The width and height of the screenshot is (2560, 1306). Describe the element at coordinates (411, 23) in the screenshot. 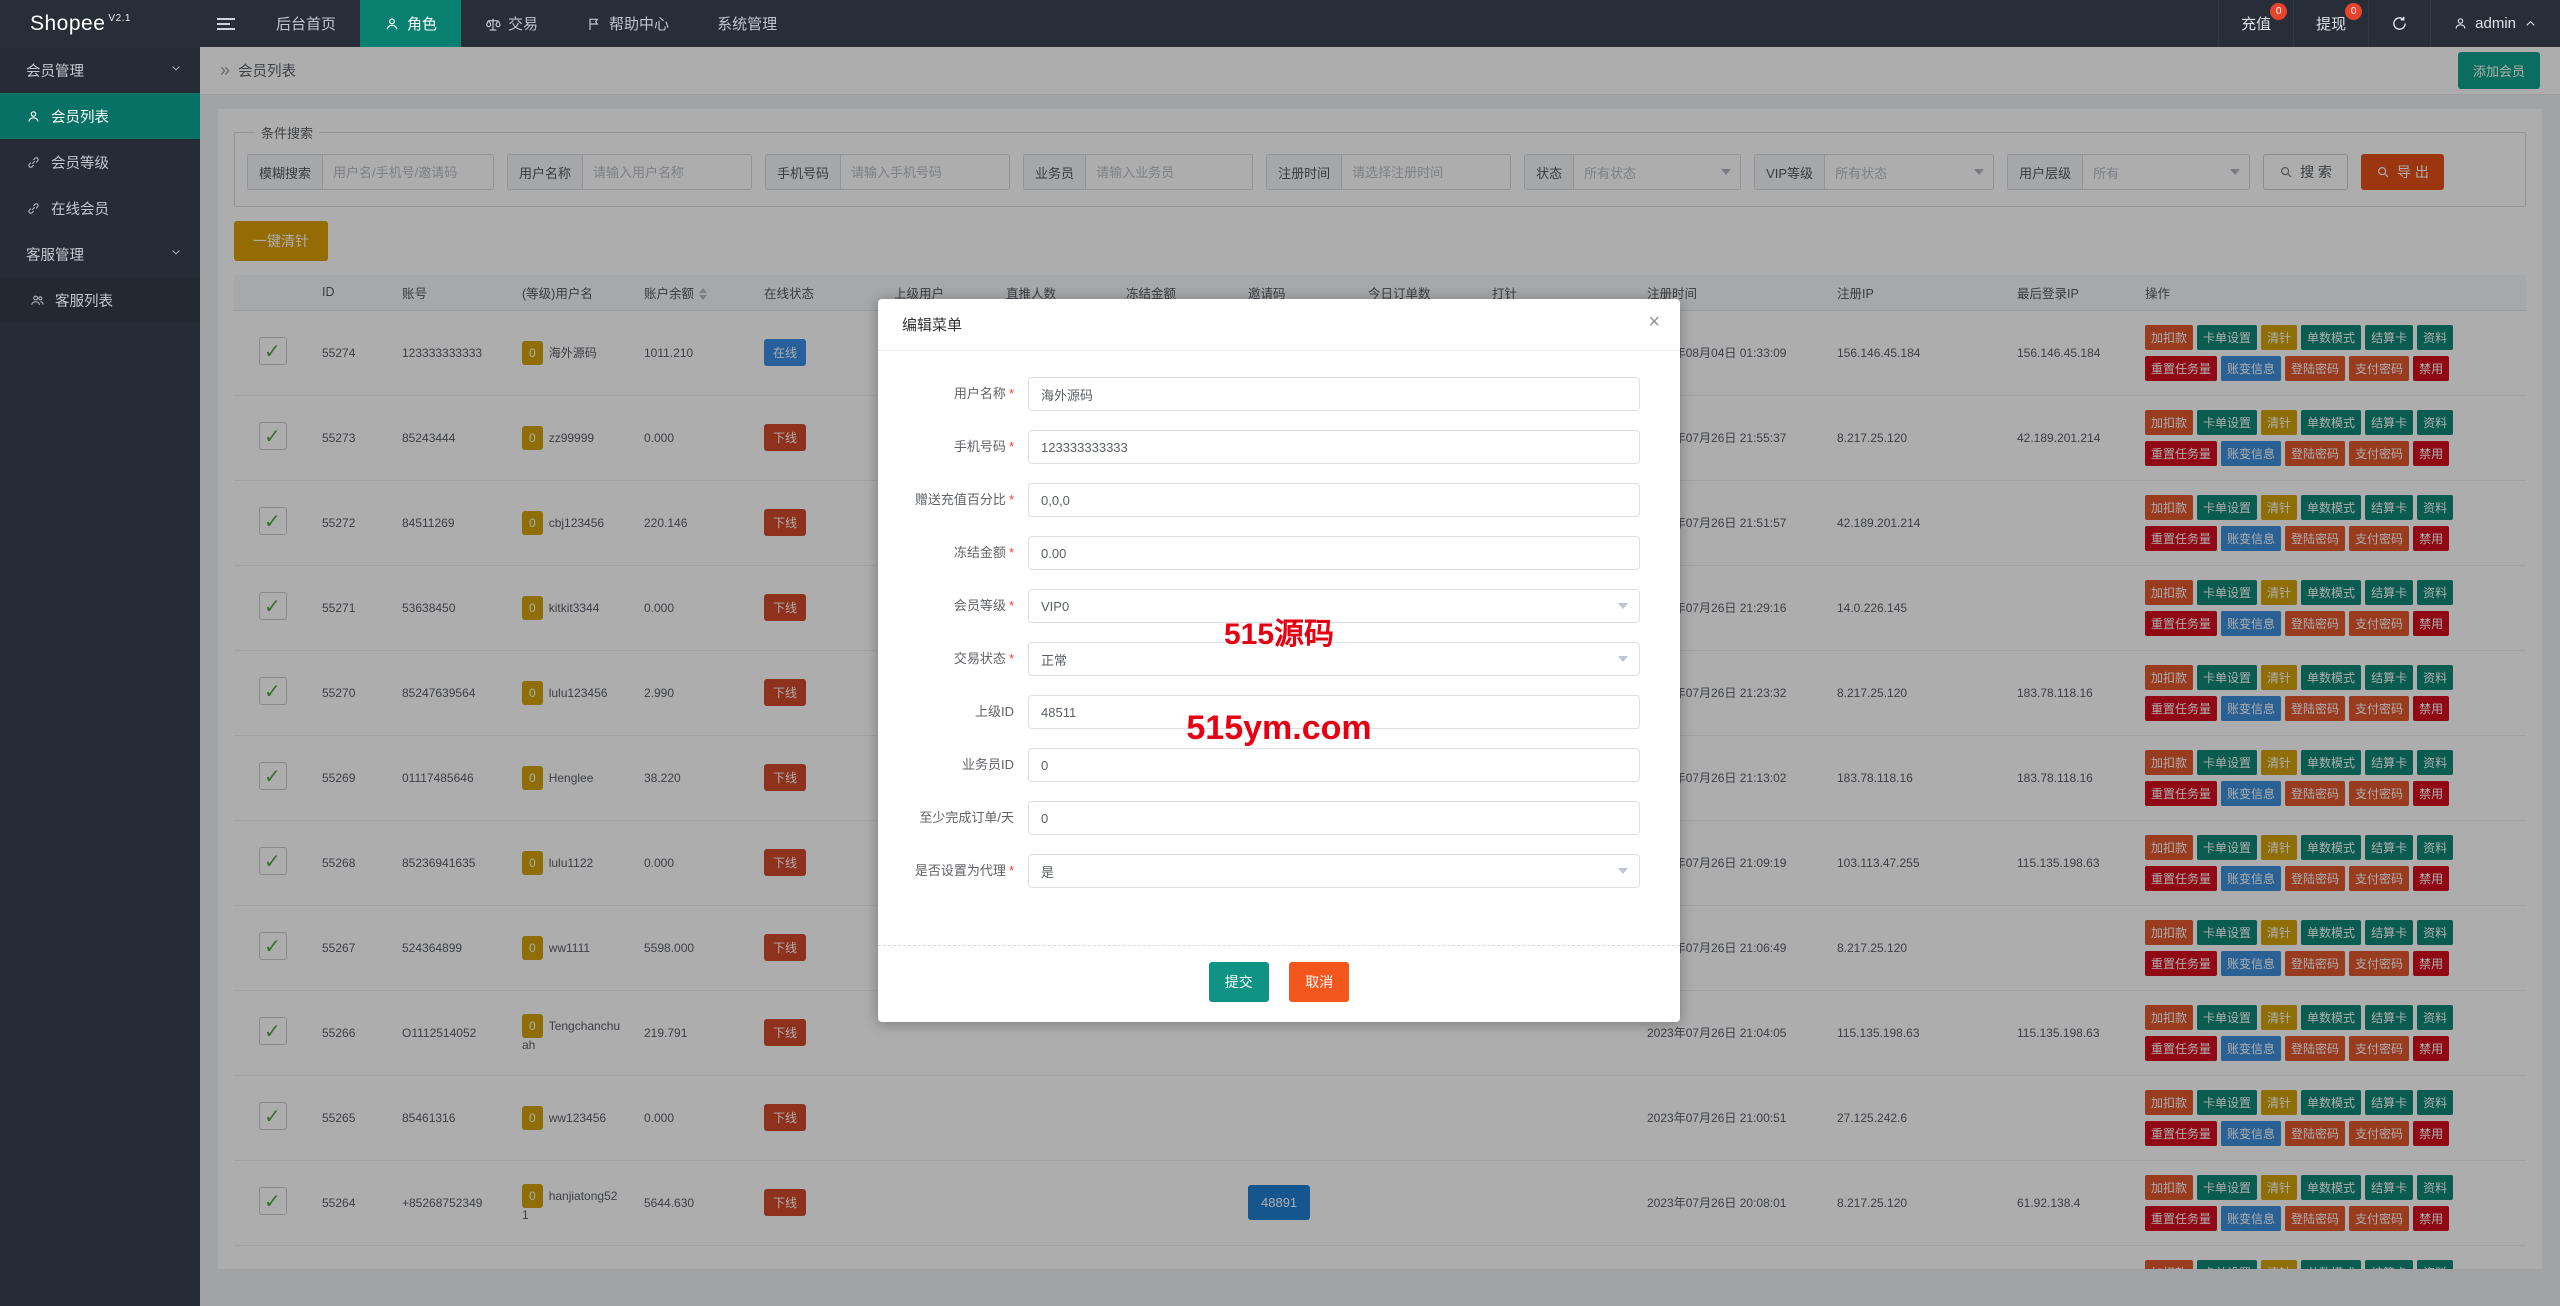

I see `nav-tab-角色: 角色` at that location.